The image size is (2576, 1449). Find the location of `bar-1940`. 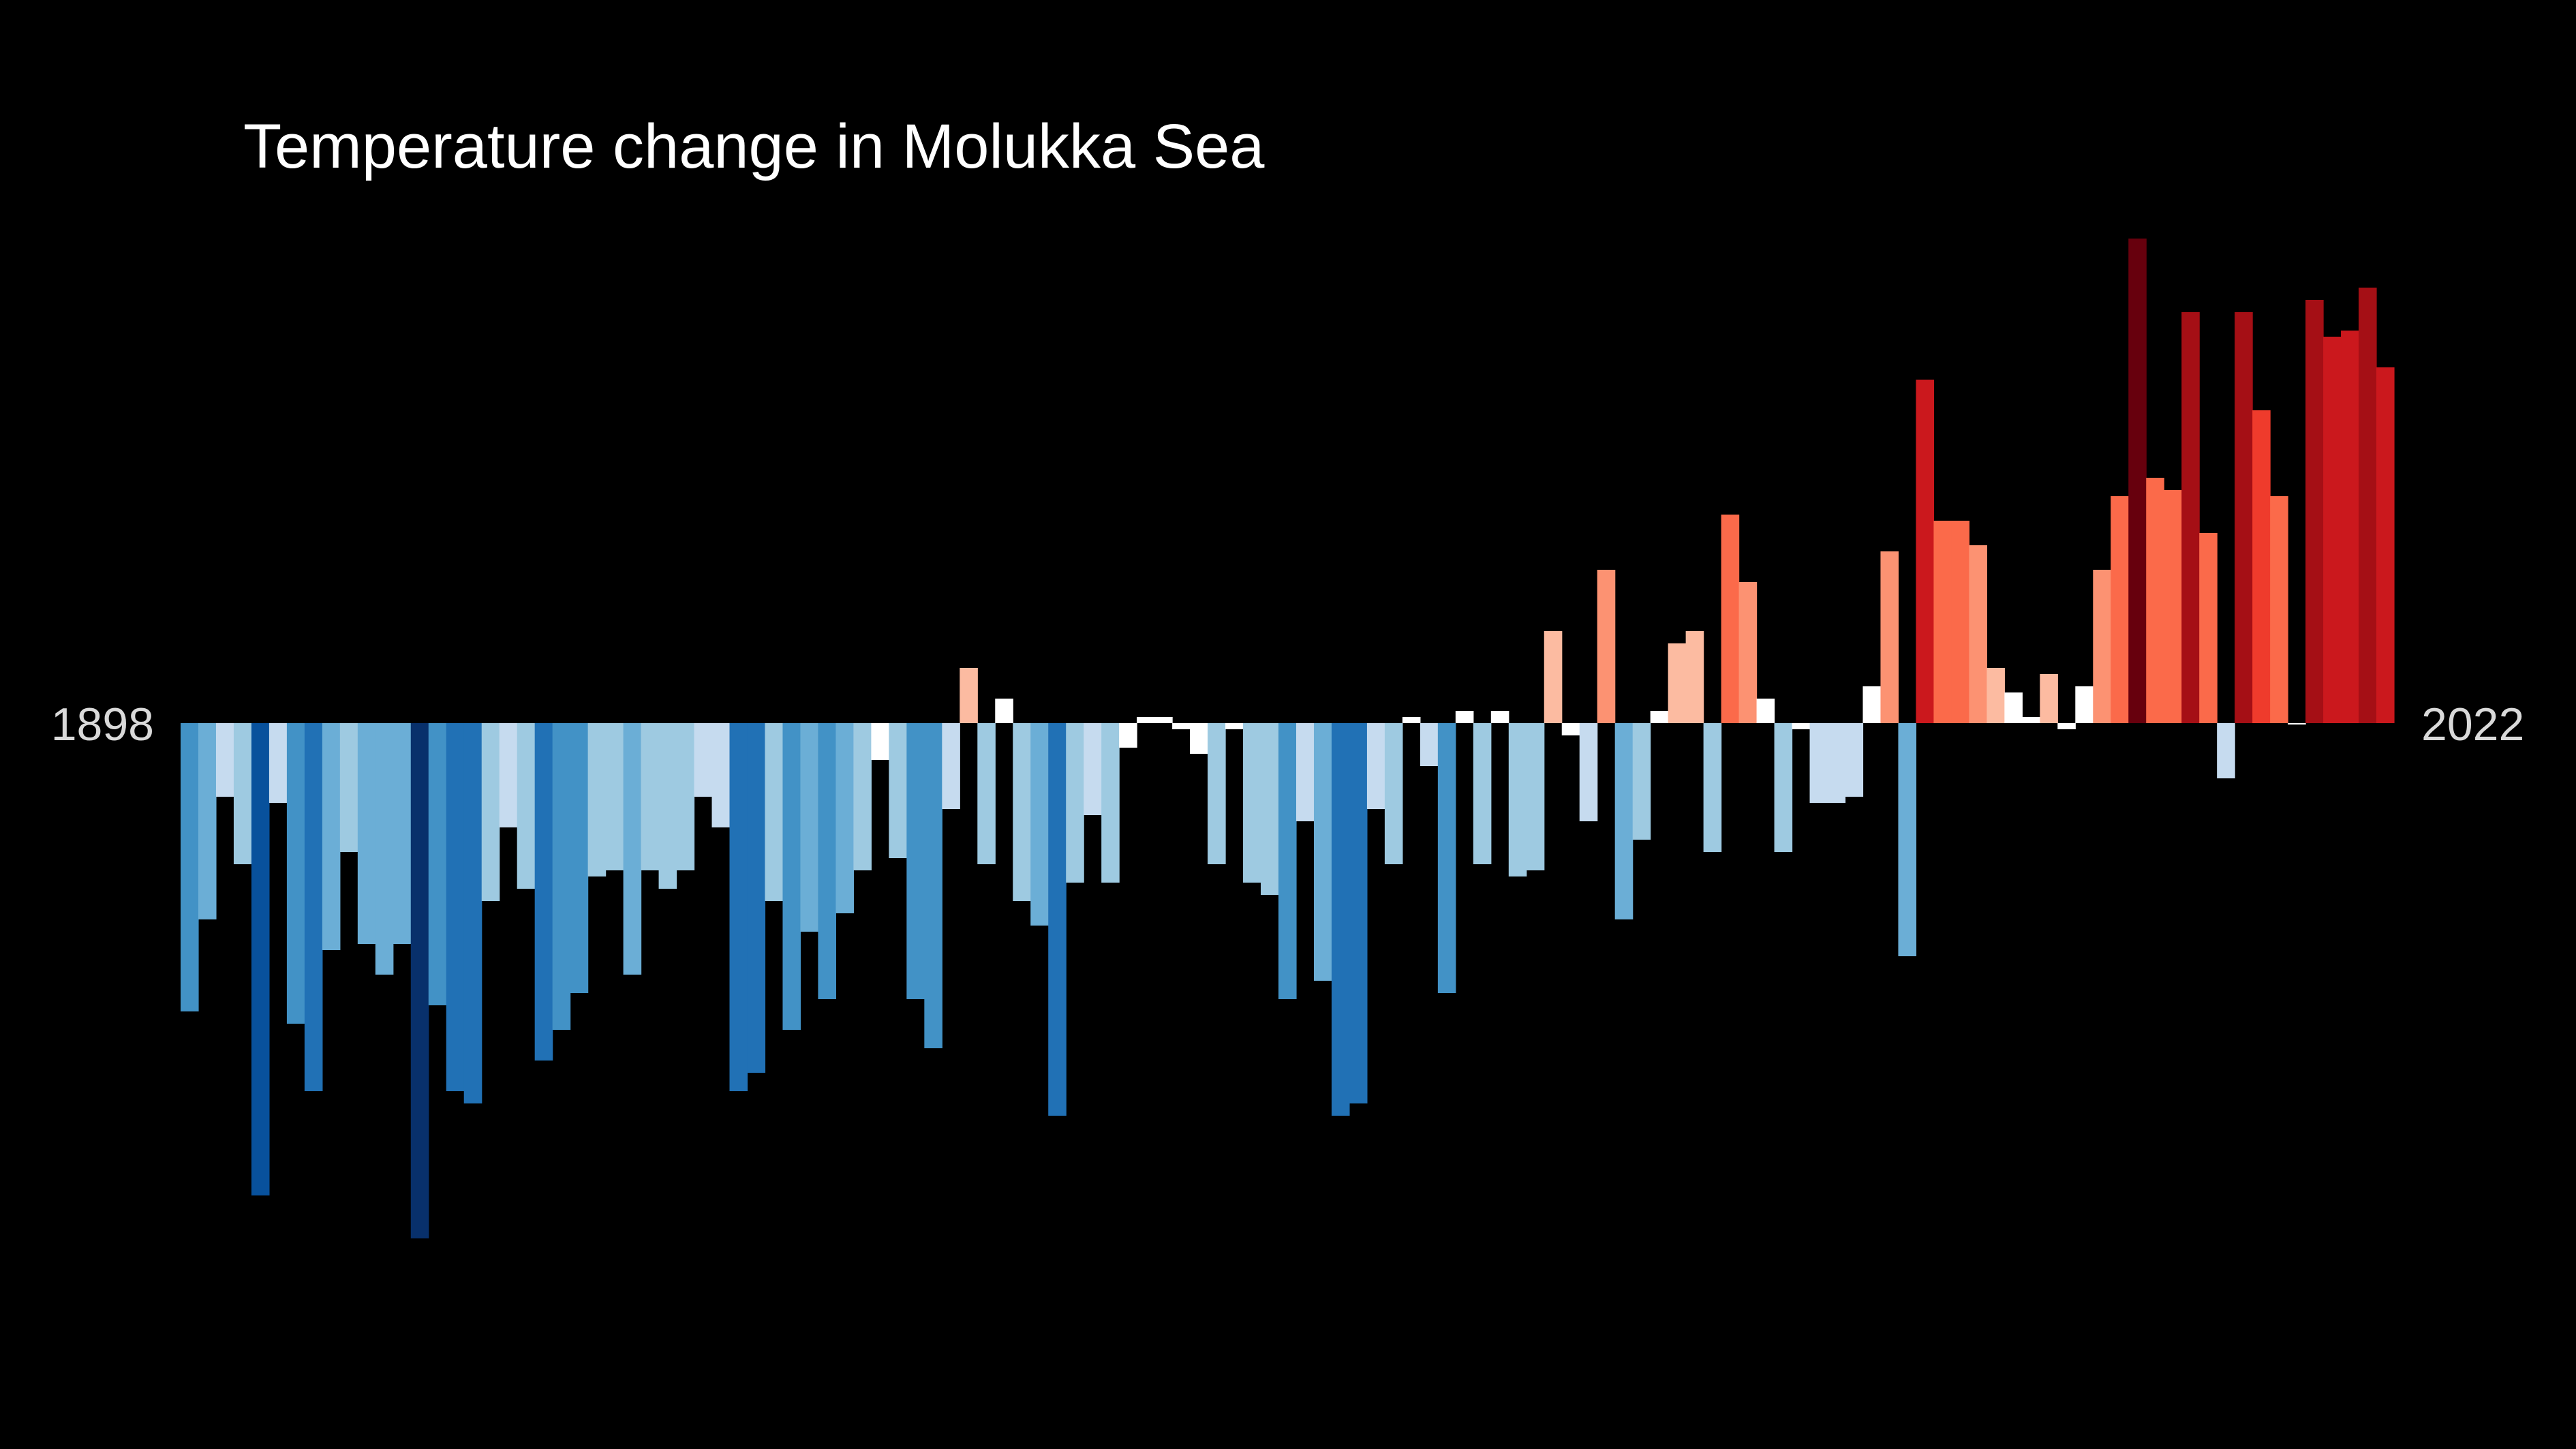

bar-1940 is located at coordinates (933, 885).